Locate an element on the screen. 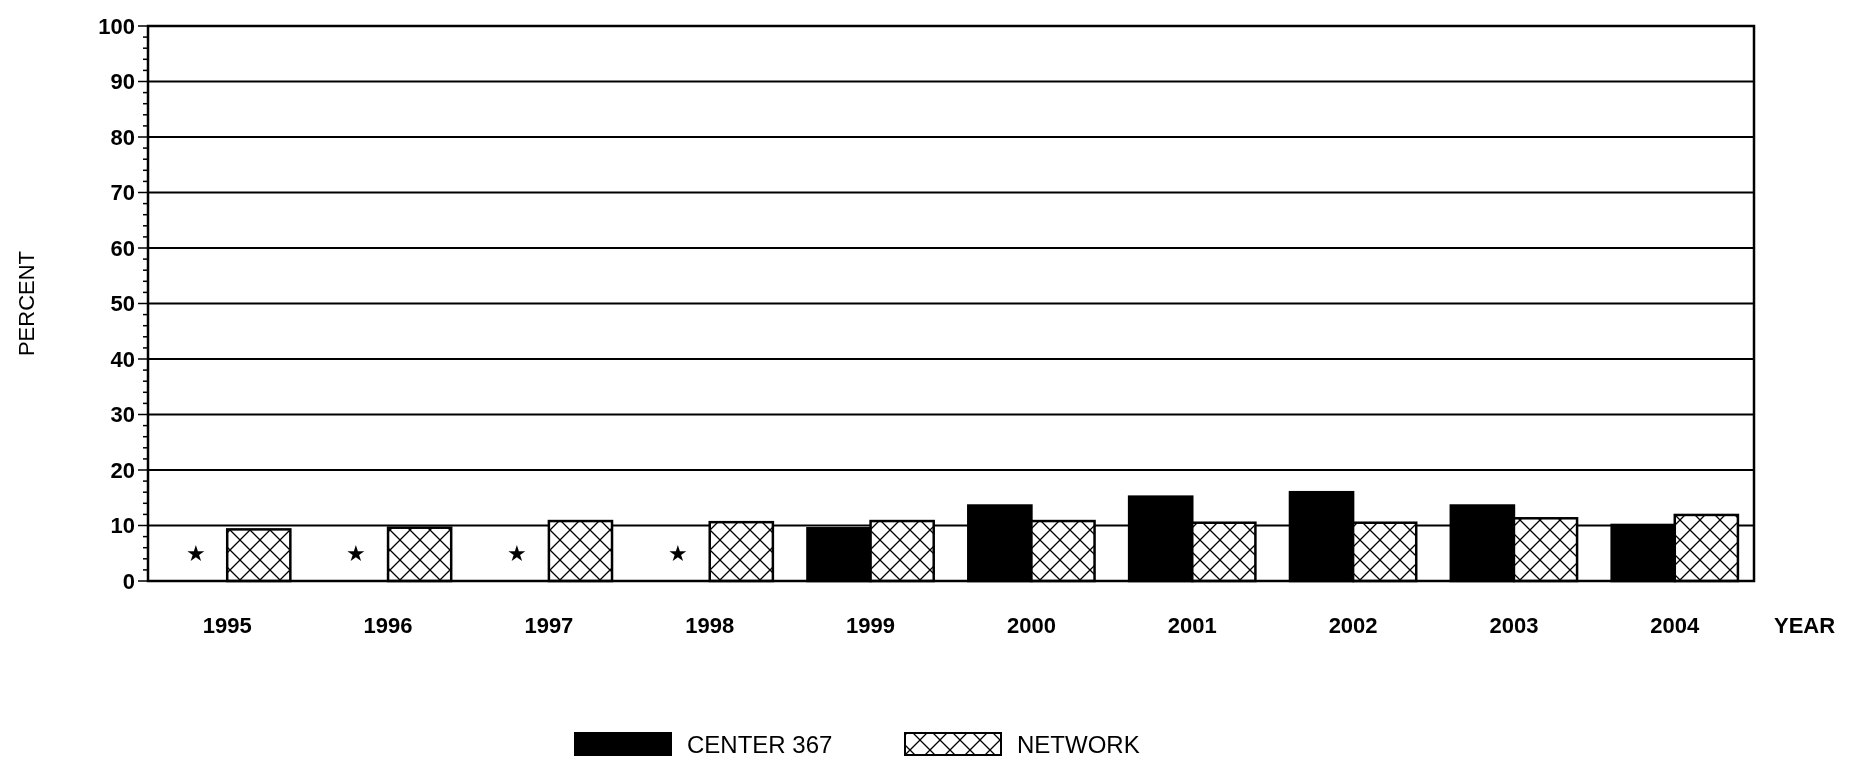 Image resolution: width=1862 pixels, height=765 pixels. legend-label: NETWORK is located at coordinates (1078, 745).